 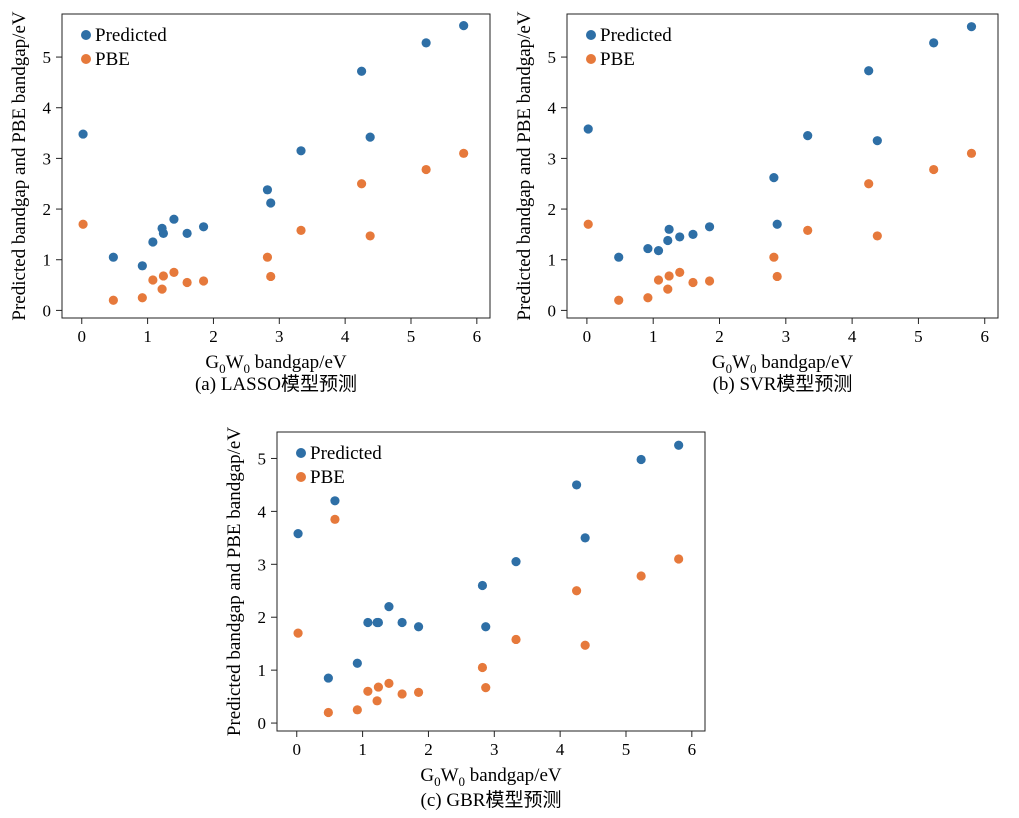 I want to click on legend-label-predicted: Predicted, so click(x=346, y=453).